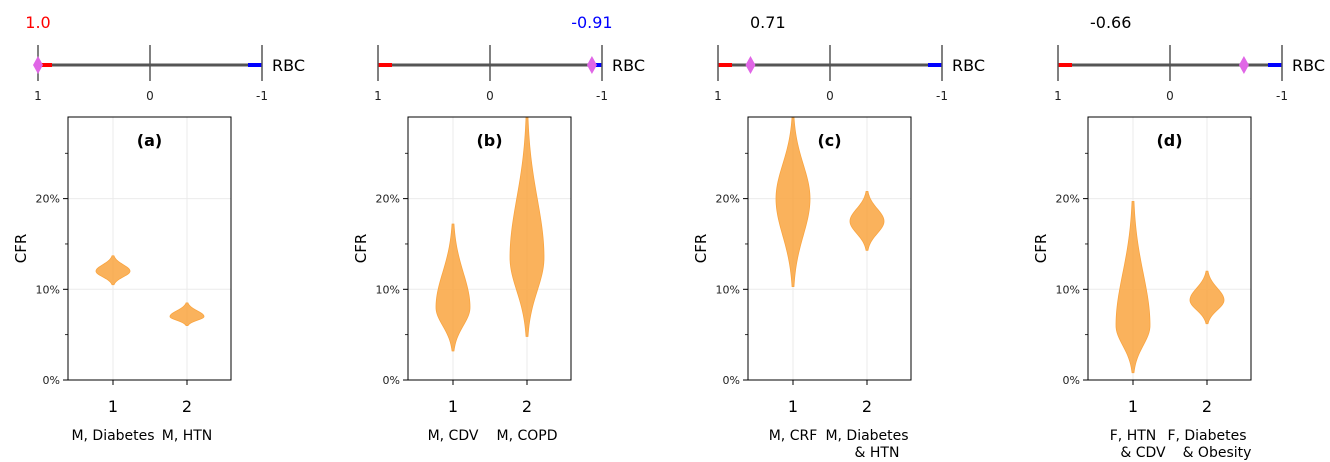 The image size is (1330, 462). What do you see at coordinates (829, 140) in the screenshot?
I see `panel-label: (c)` at bounding box center [829, 140].